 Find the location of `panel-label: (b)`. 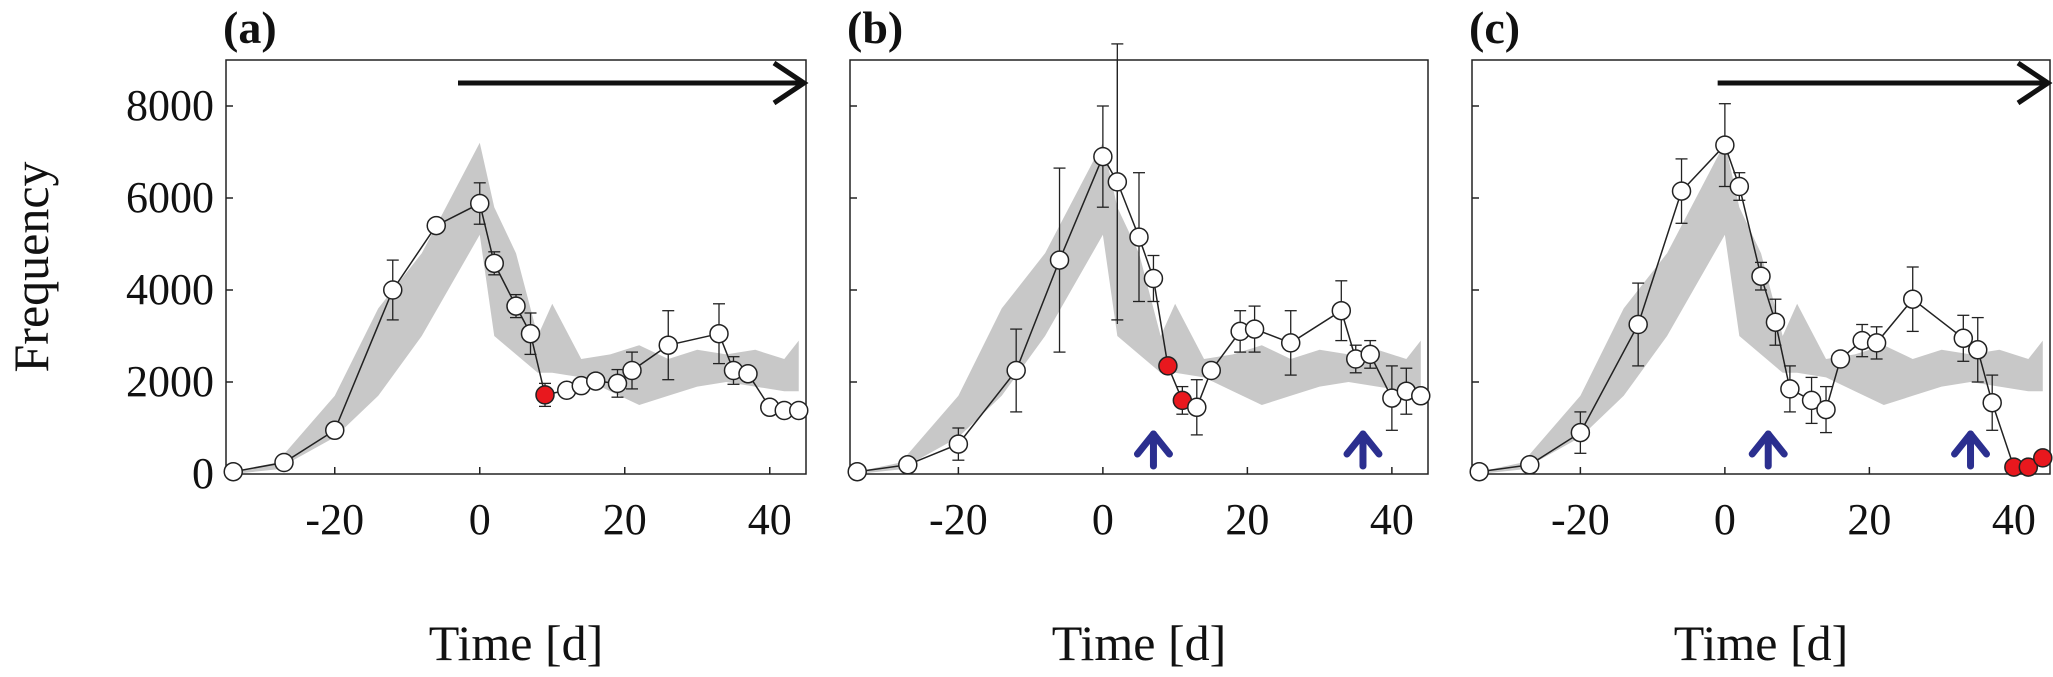

panel-label: (b) is located at coordinates (875, 27).